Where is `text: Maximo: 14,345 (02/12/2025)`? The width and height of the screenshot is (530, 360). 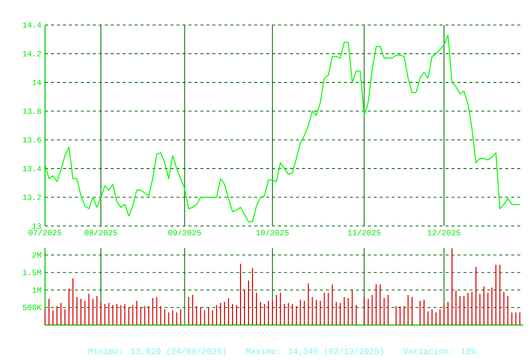
text: Maximo: 14,345 (02/12/2025) is located at coordinates (315, 352).